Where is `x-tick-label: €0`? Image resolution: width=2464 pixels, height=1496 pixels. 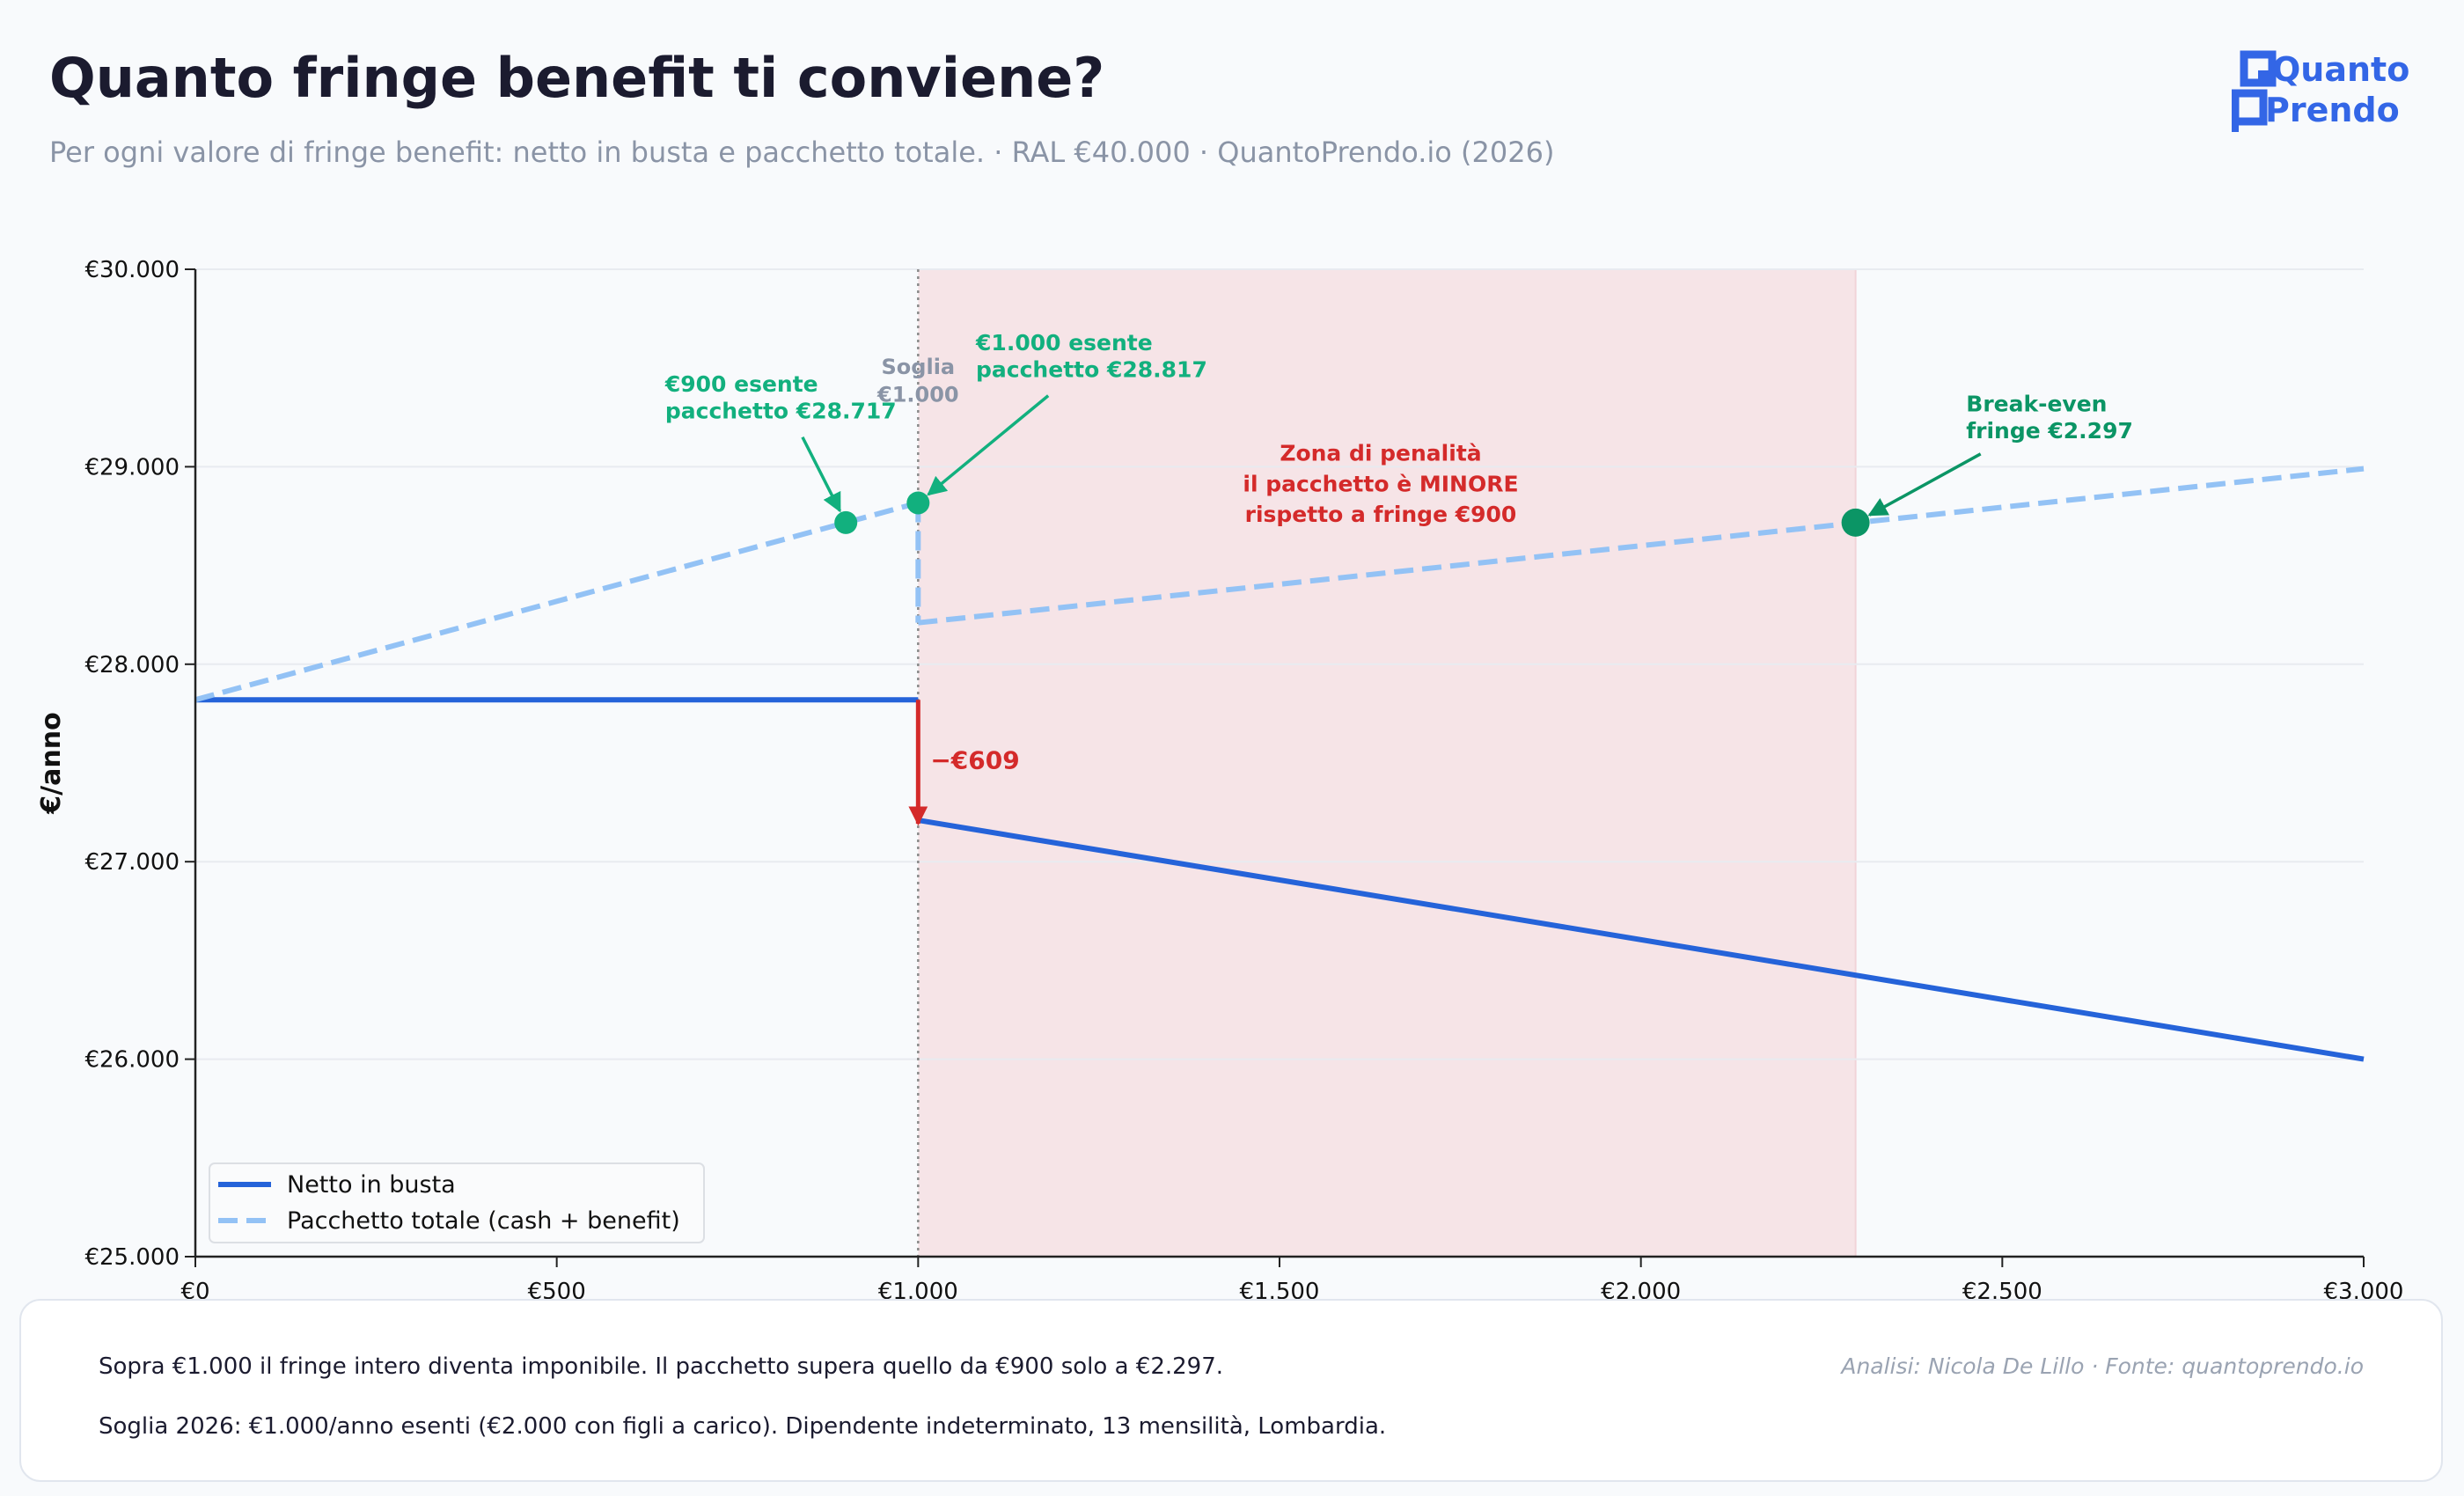
x-tick-label: €0 is located at coordinates (194, 1289).